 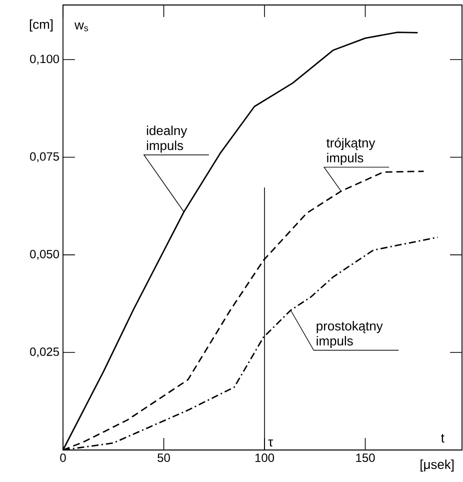 I want to click on annotation: trójkątny impuls, so click(x=351, y=151).